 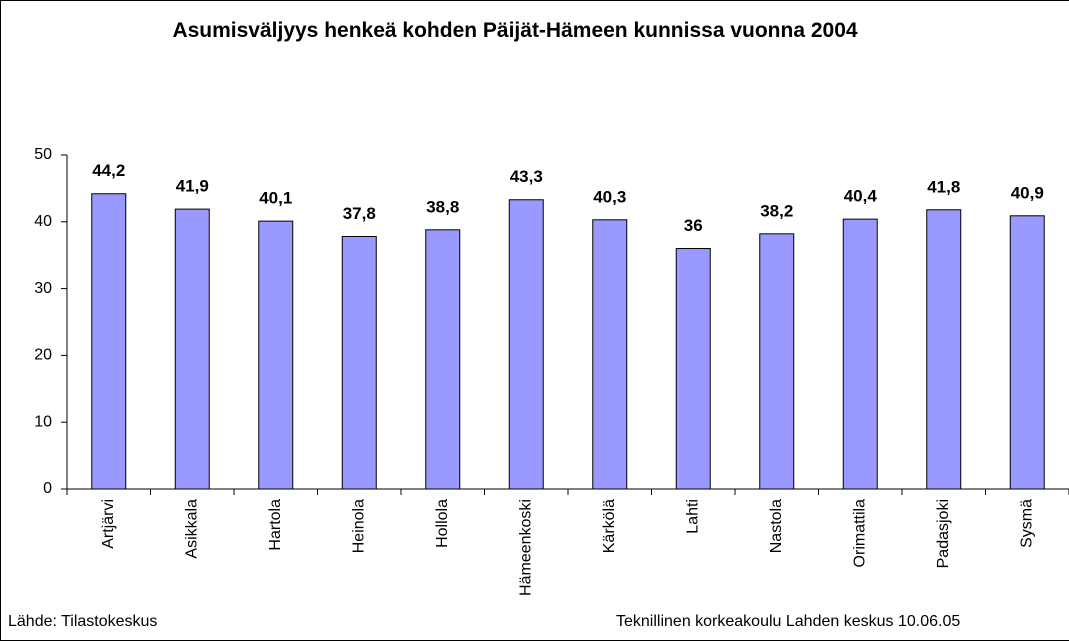 What do you see at coordinates (776, 210) in the screenshot?
I see `value-label: 38,2` at bounding box center [776, 210].